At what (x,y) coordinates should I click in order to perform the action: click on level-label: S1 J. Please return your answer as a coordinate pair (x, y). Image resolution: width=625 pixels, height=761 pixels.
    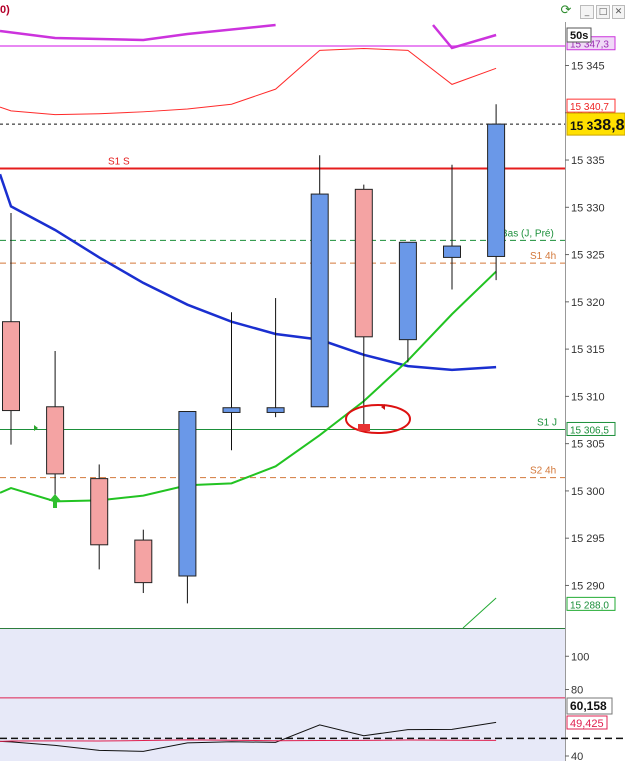
    Looking at the image, I should click on (547, 422).